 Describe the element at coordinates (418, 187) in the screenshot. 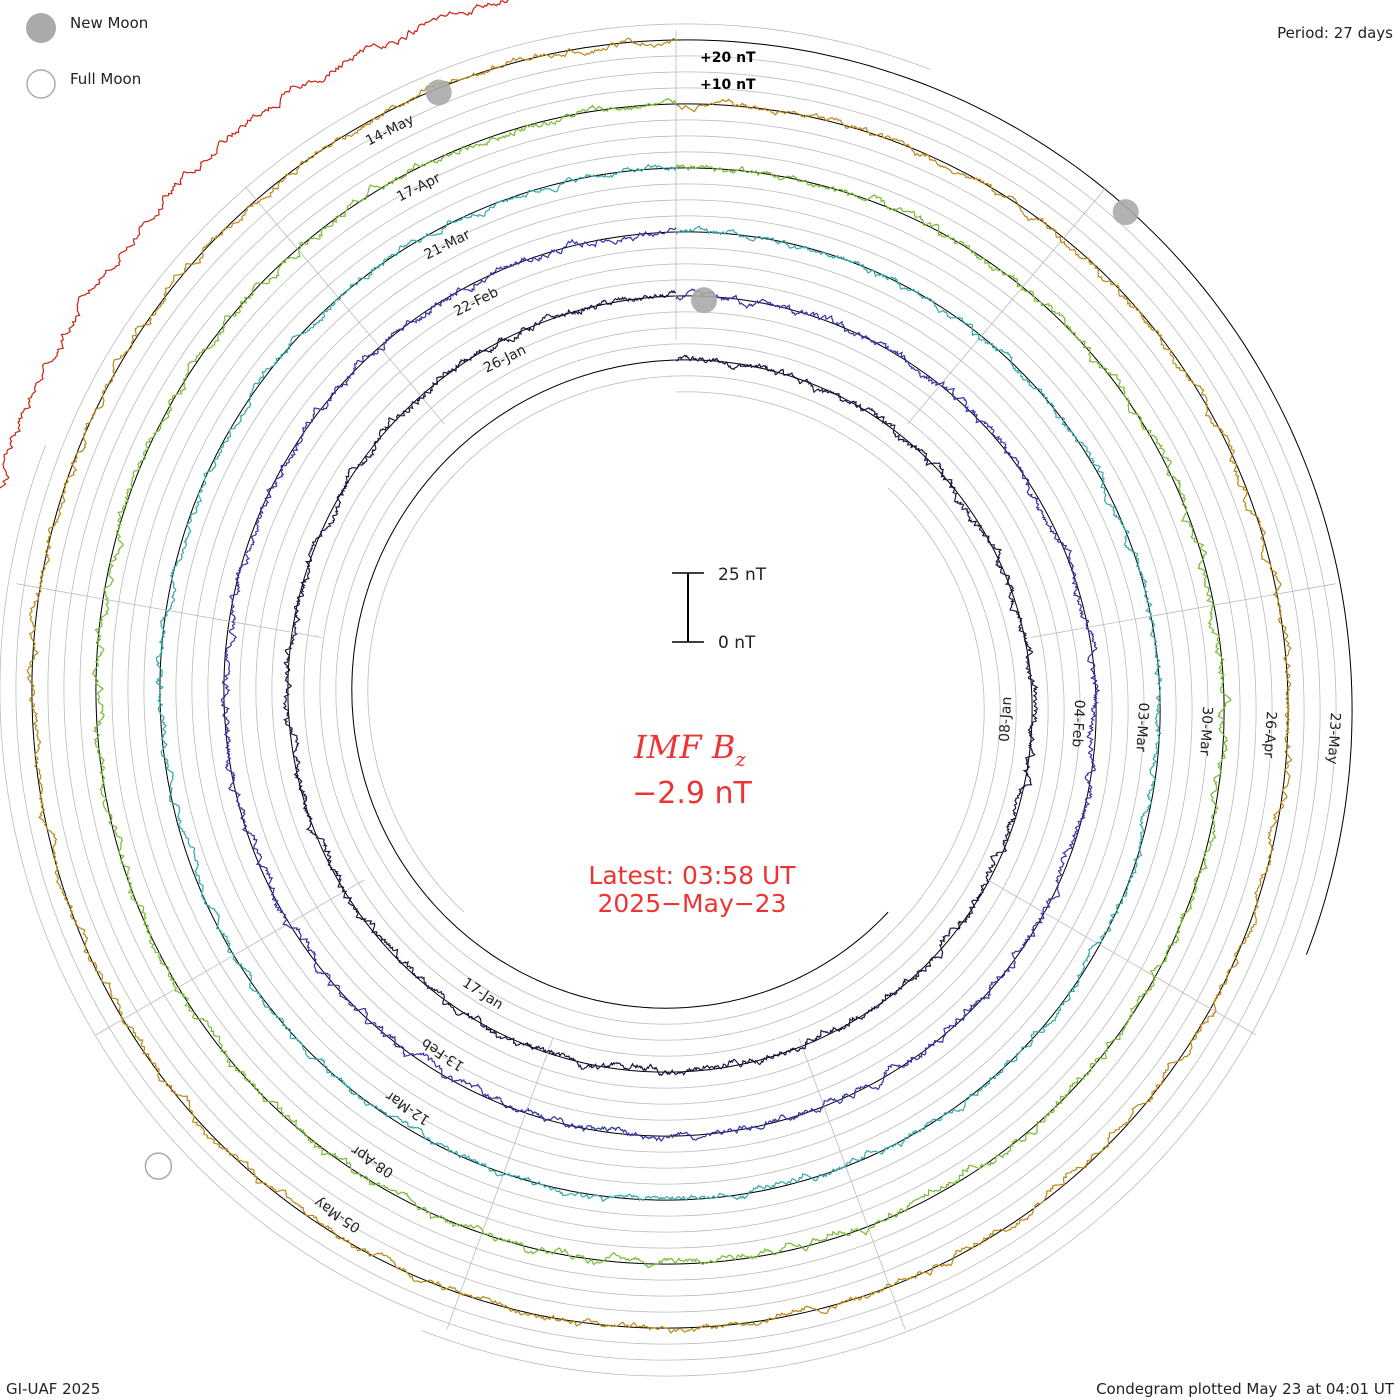

I see `date-tick-label: 17-Apr` at that location.